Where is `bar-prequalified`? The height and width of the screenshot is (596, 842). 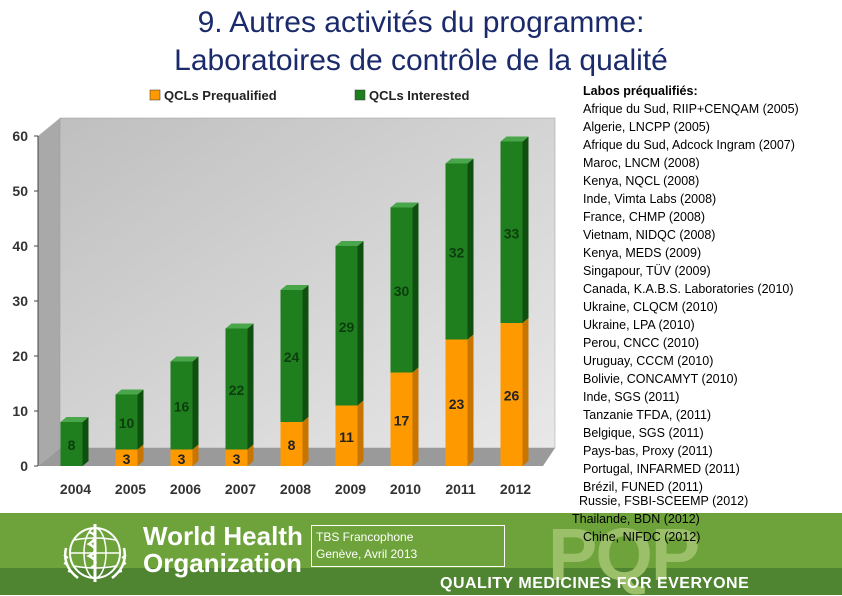
bar-prequalified is located at coordinates (514, 392).